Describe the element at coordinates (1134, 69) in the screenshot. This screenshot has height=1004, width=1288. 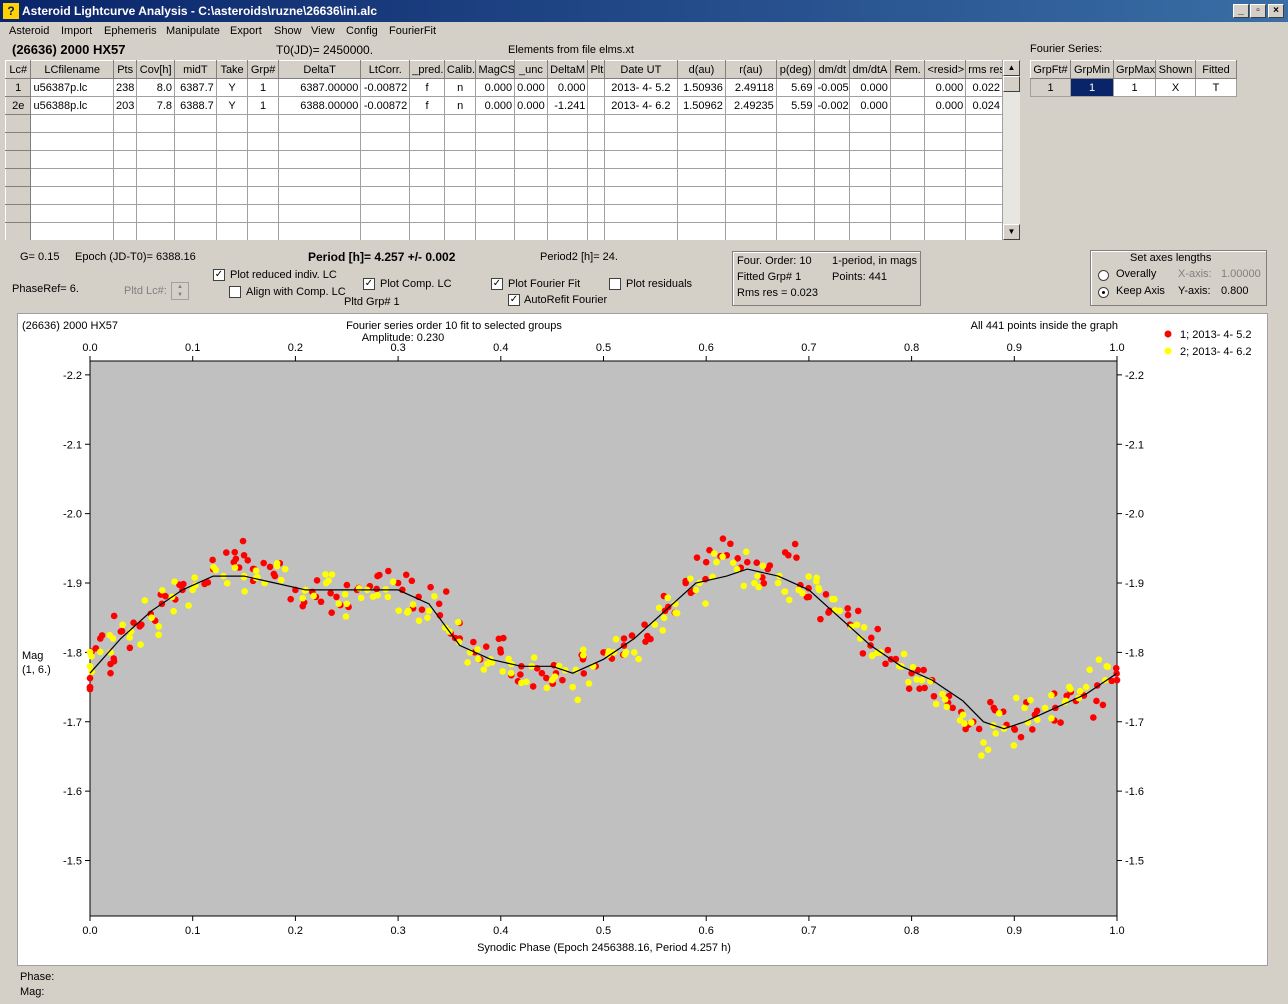
I see `fourier-col-header: GrpMax` at that location.